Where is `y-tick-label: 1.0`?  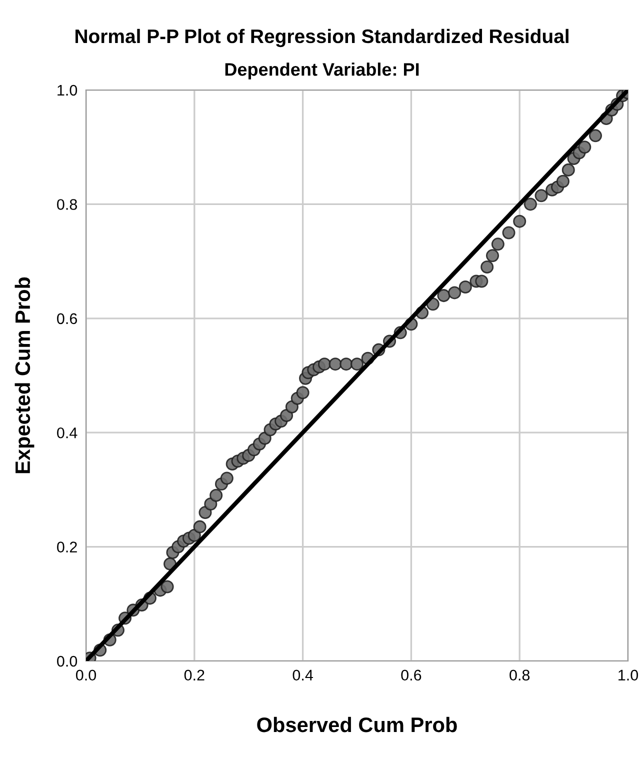
y-tick-label: 1.0 is located at coordinates (68, 90).